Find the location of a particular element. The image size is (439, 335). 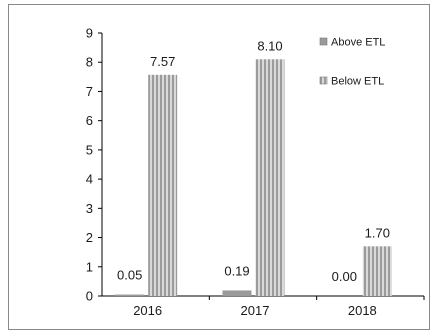

data-label: 1.70 is located at coordinates (377, 232).